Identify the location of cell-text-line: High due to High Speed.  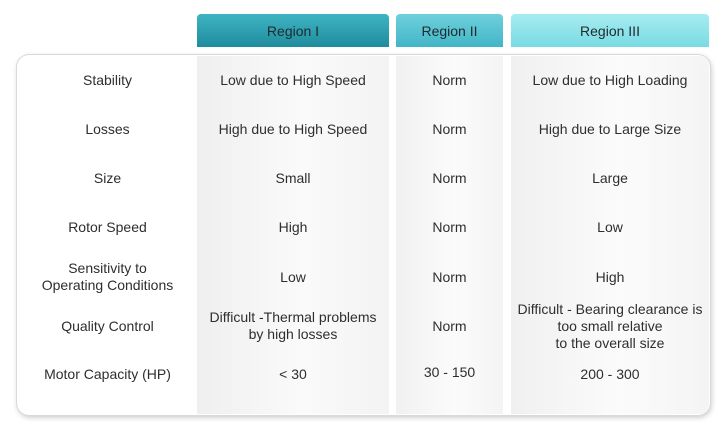
(293, 128).